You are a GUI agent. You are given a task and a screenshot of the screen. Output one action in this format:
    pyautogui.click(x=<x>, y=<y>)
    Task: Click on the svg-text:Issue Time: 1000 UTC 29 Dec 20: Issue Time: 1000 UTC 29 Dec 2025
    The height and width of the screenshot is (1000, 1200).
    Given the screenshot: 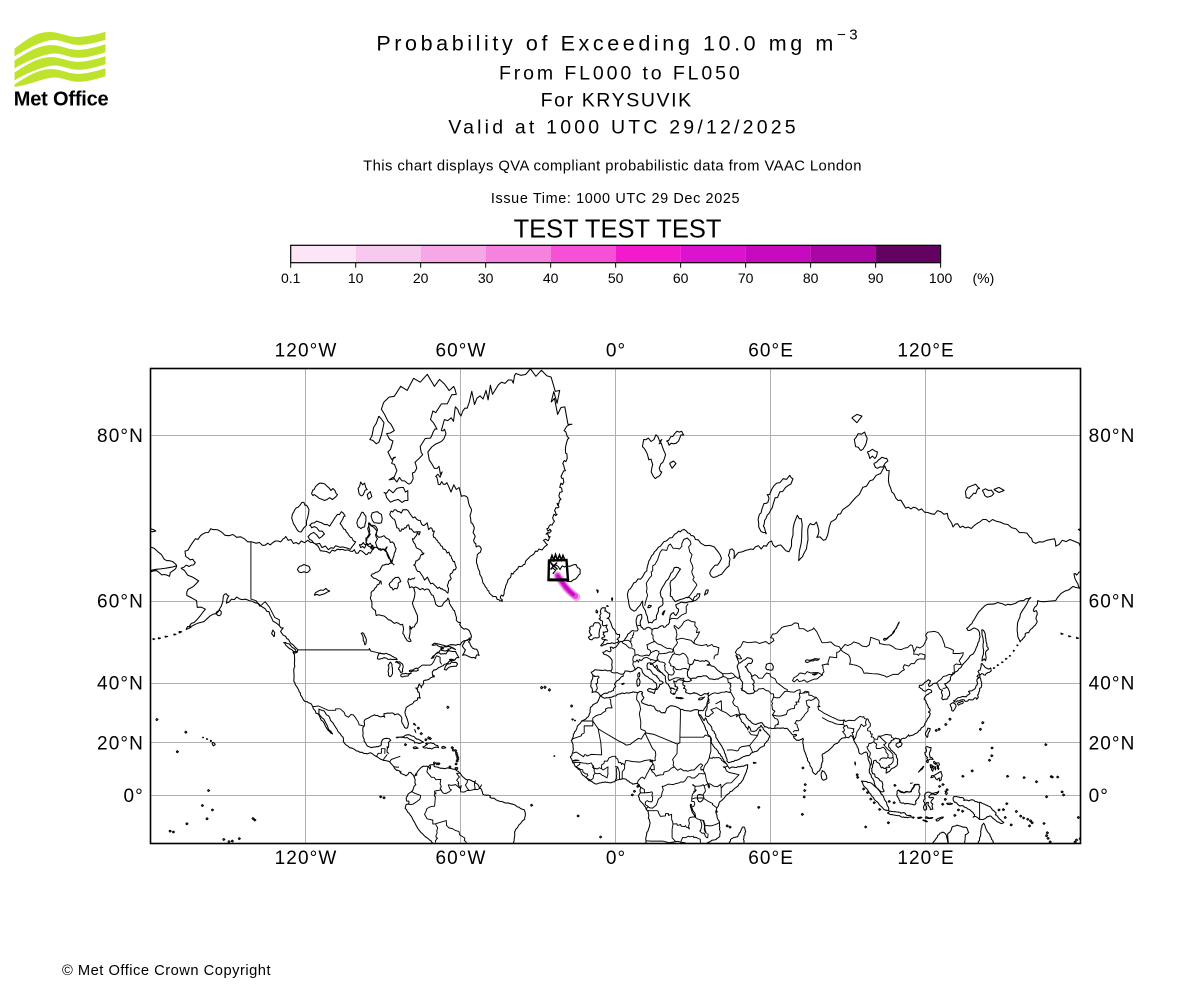 What is the action you would take?
    pyautogui.click(x=615, y=199)
    